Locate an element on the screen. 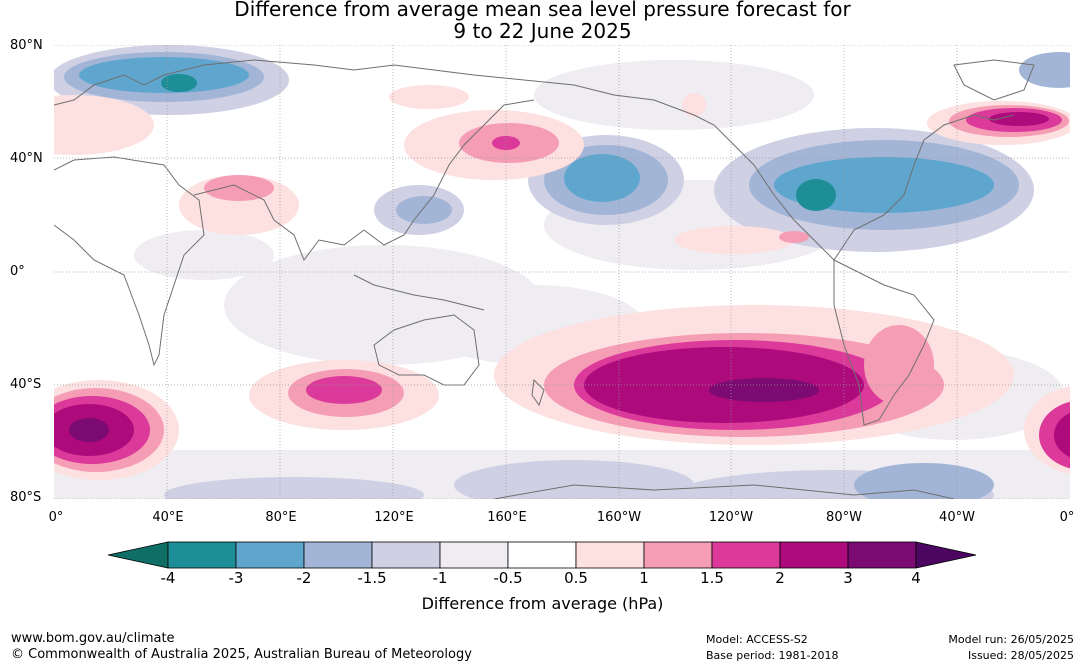  lon-label-120e: 120°E is located at coordinates (394, 517).